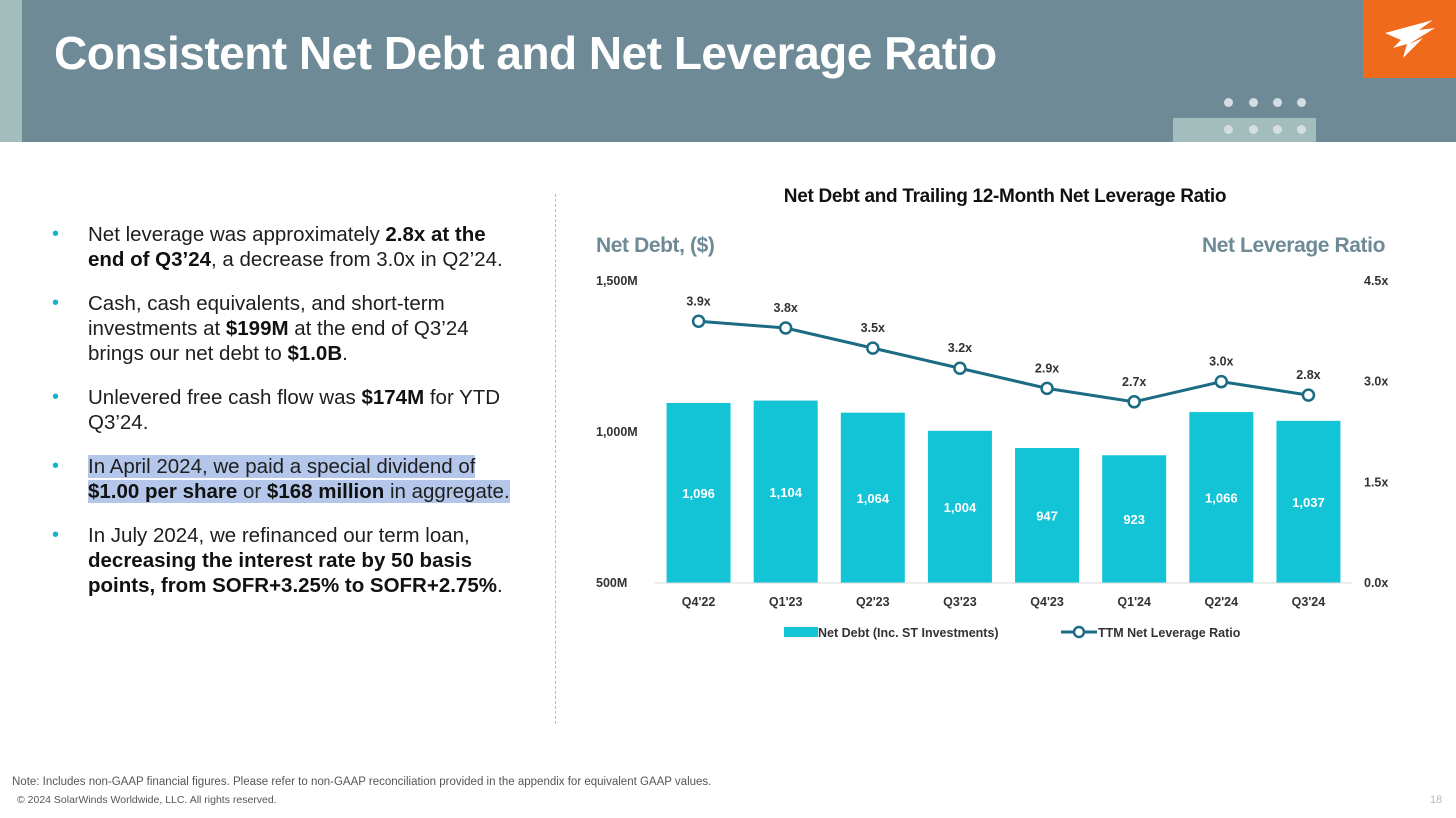 The image size is (1456, 818). What do you see at coordinates (11, 71) in the screenshot?
I see `header-accent-strip` at bounding box center [11, 71].